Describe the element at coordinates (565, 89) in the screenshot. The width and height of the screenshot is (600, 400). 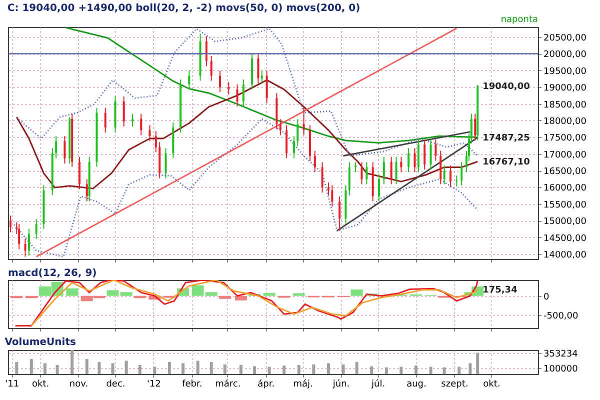
I see `y-tick-label: 19000,00` at that location.